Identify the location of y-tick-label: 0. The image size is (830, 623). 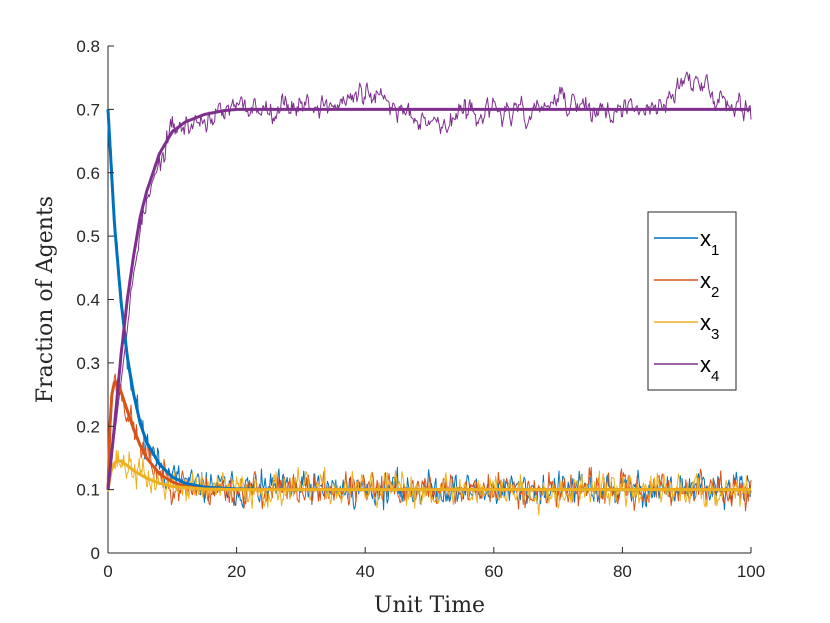
(95, 553).